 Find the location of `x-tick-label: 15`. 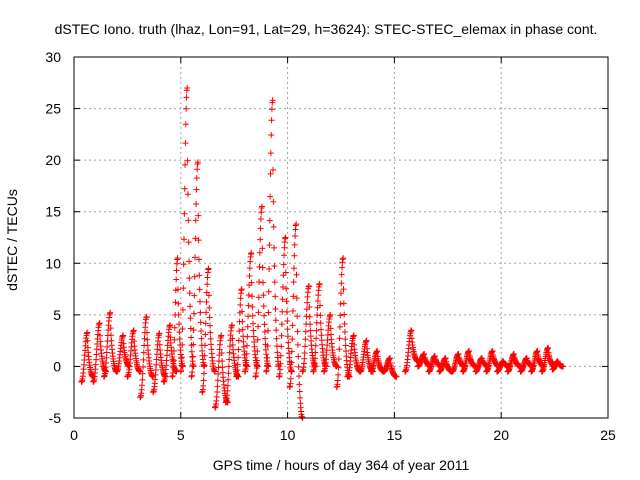

x-tick-label: 15 is located at coordinates (395, 435).